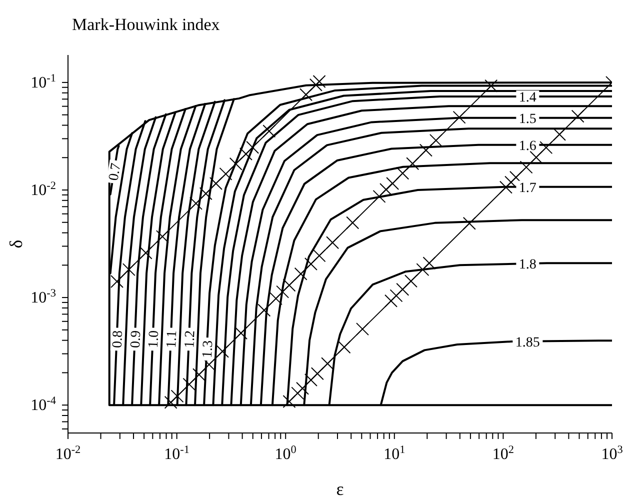 The height and width of the screenshot is (499, 632). Describe the element at coordinates (612, 453) in the screenshot. I see `x-tick-label: 10$^{3}$` at that location.